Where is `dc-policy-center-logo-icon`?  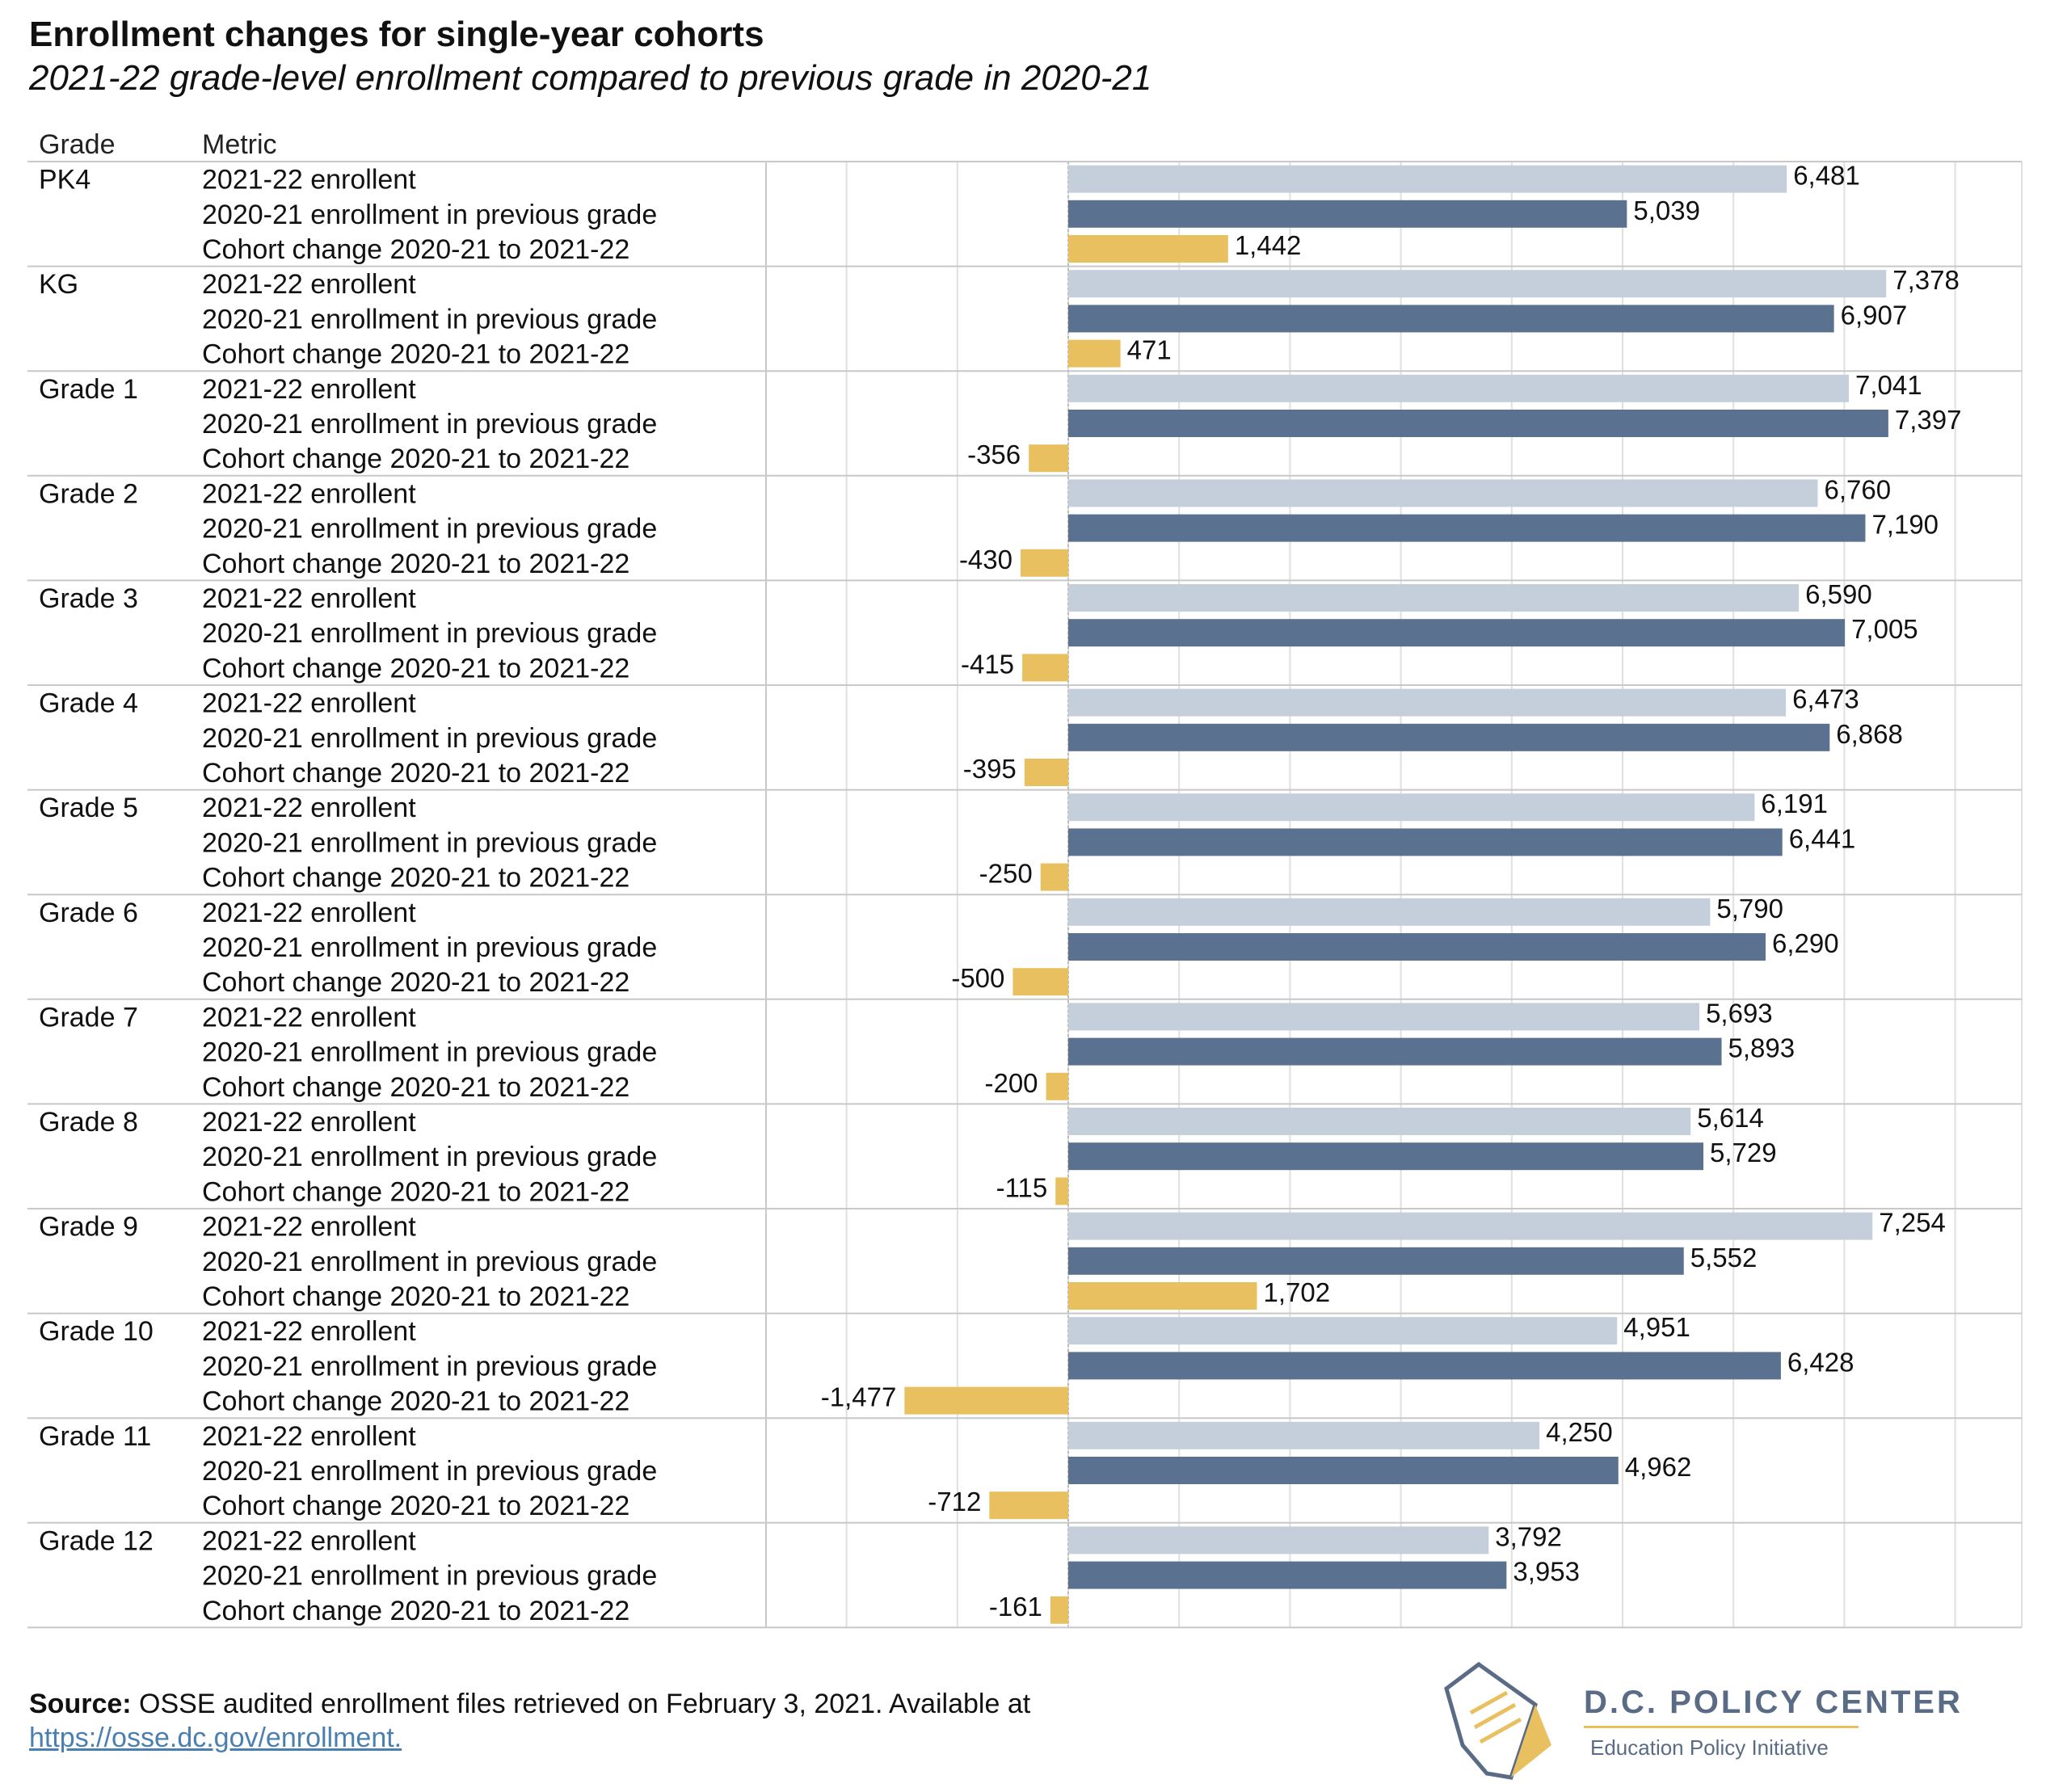 dc-policy-center-logo-icon is located at coordinates (1497, 1720).